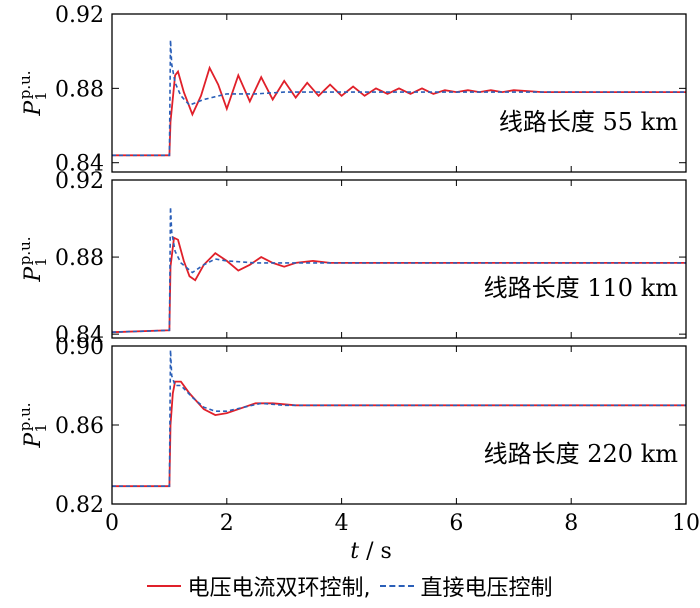  I want to click on x-tick-label: 0, so click(112, 523).